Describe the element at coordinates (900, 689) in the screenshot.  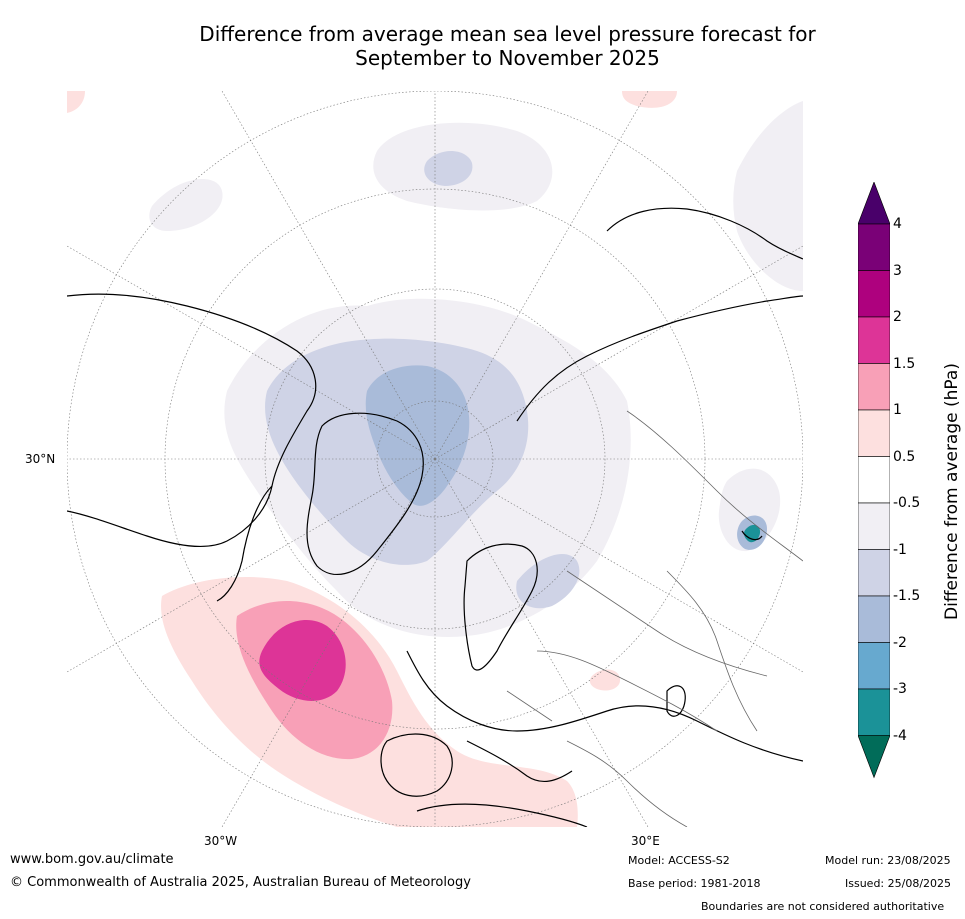
I see `colorbar-tick-label: -3` at that location.